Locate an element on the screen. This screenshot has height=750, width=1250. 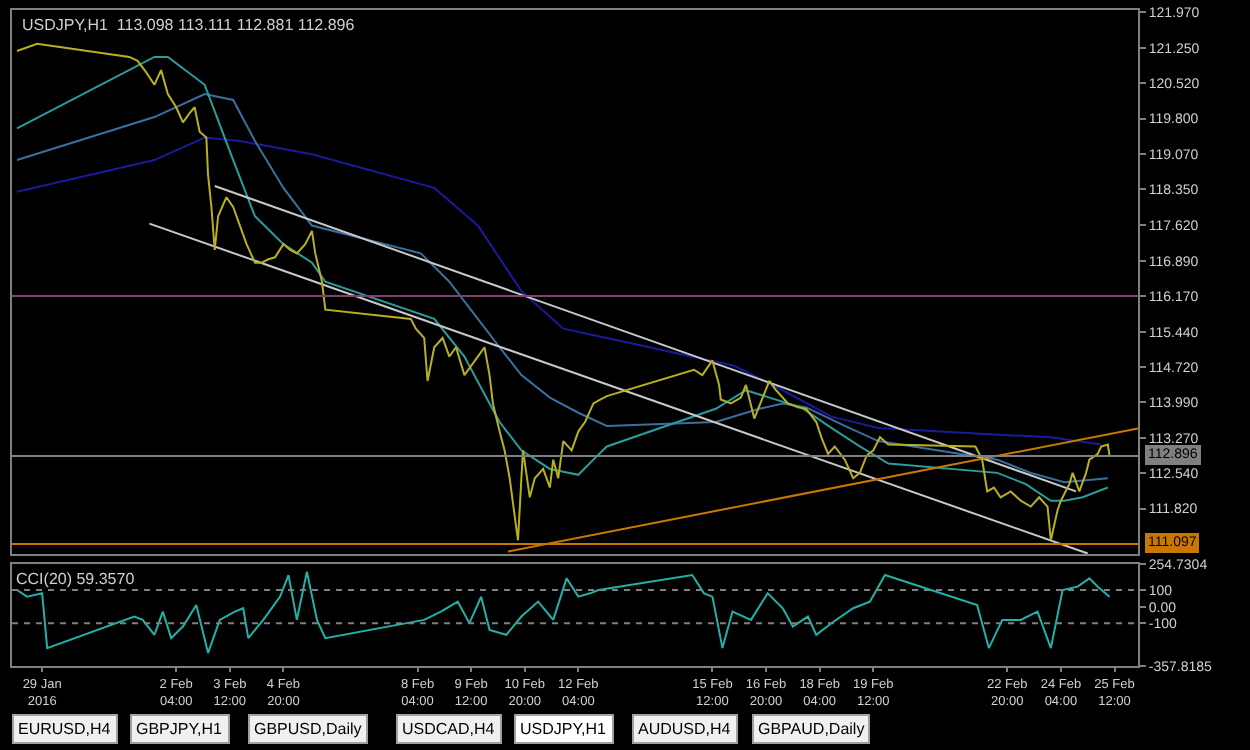
text: USDCAD,H4 is located at coordinates (449, 729).